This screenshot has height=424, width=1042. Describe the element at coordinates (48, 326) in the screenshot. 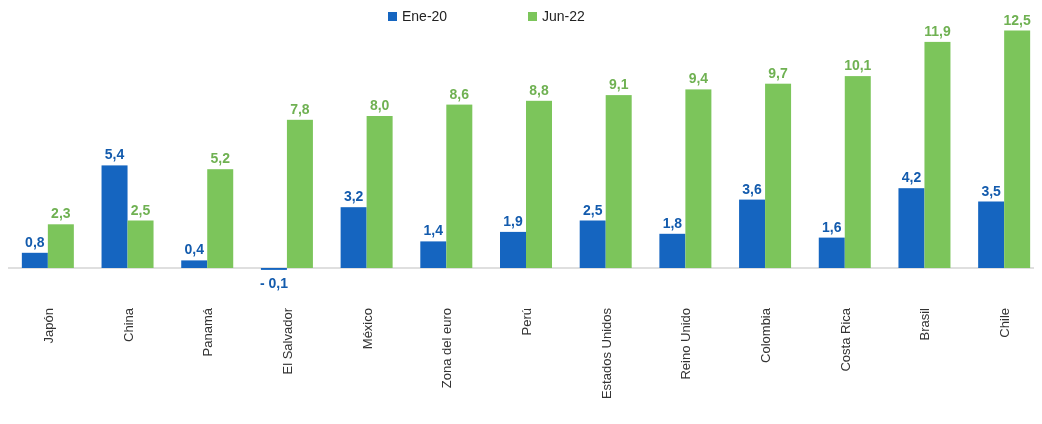

I see `x-tick-label: Japón` at that location.